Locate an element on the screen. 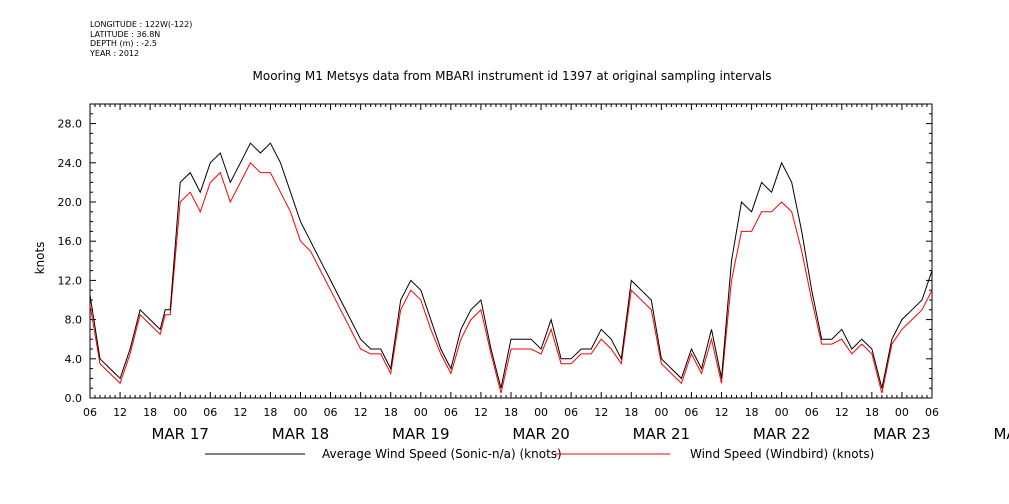  y-tick-label: 20.0 is located at coordinates (70, 202).